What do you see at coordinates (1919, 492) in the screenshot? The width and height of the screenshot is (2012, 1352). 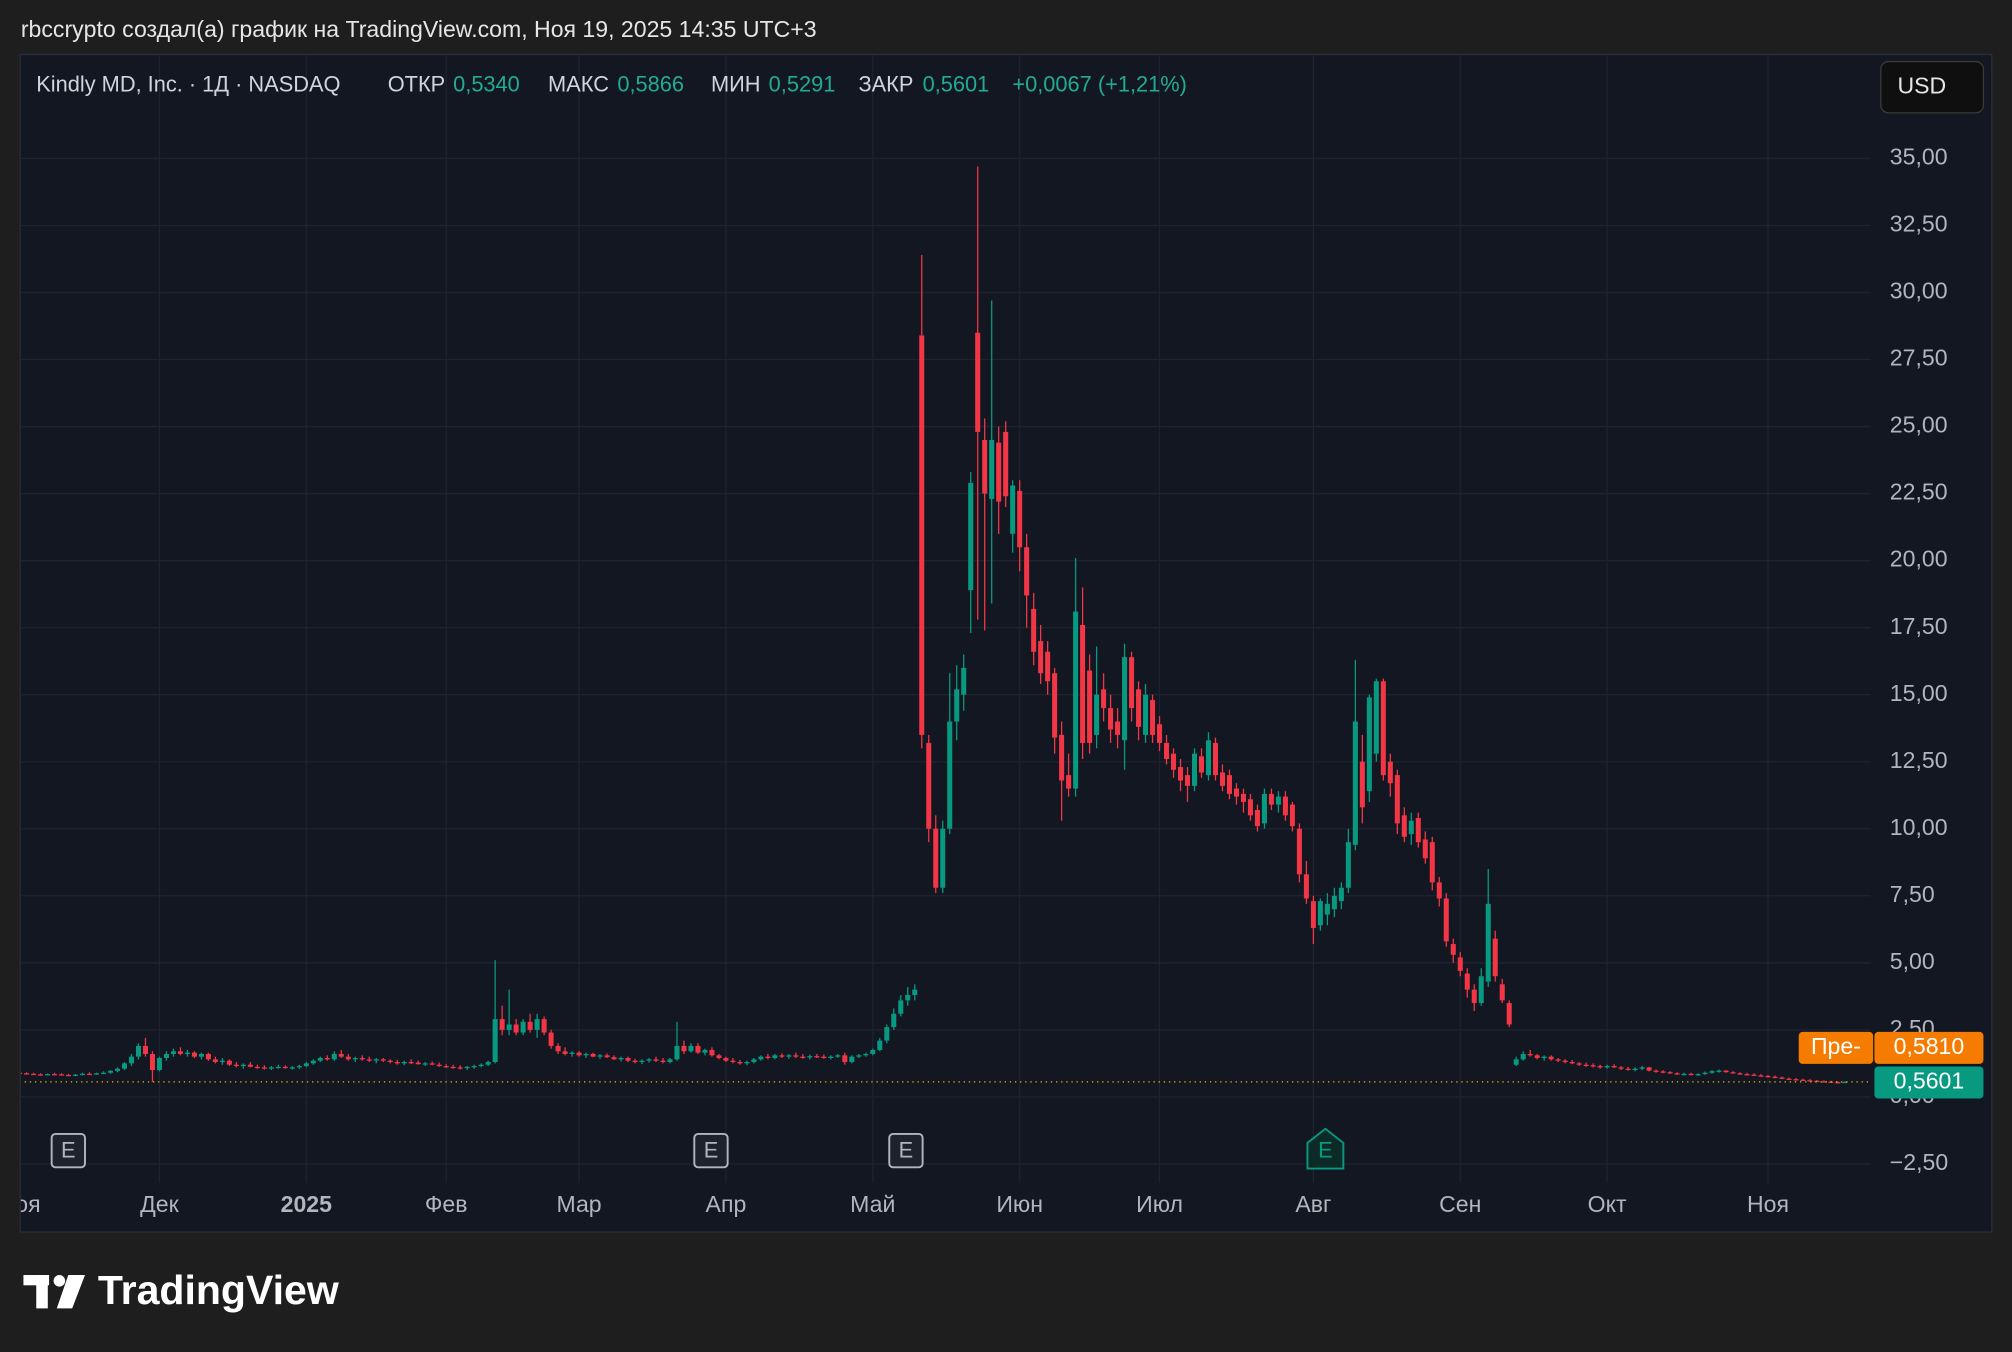 I see `y-tick-label: 22,50` at bounding box center [1919, 492].